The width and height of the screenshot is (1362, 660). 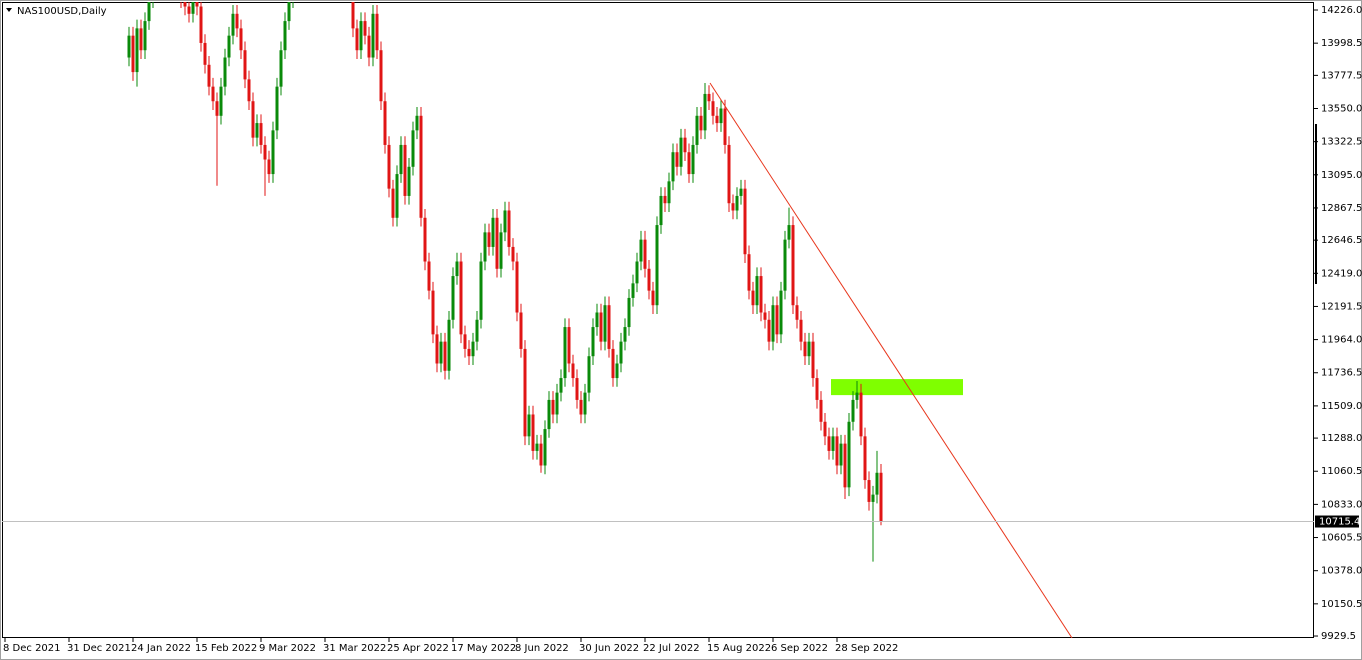 What do you see at coordinates (1341, 175) in the screenshot?
I see `y-tick-label: 13095.0` at bounding box center [1341, 175].